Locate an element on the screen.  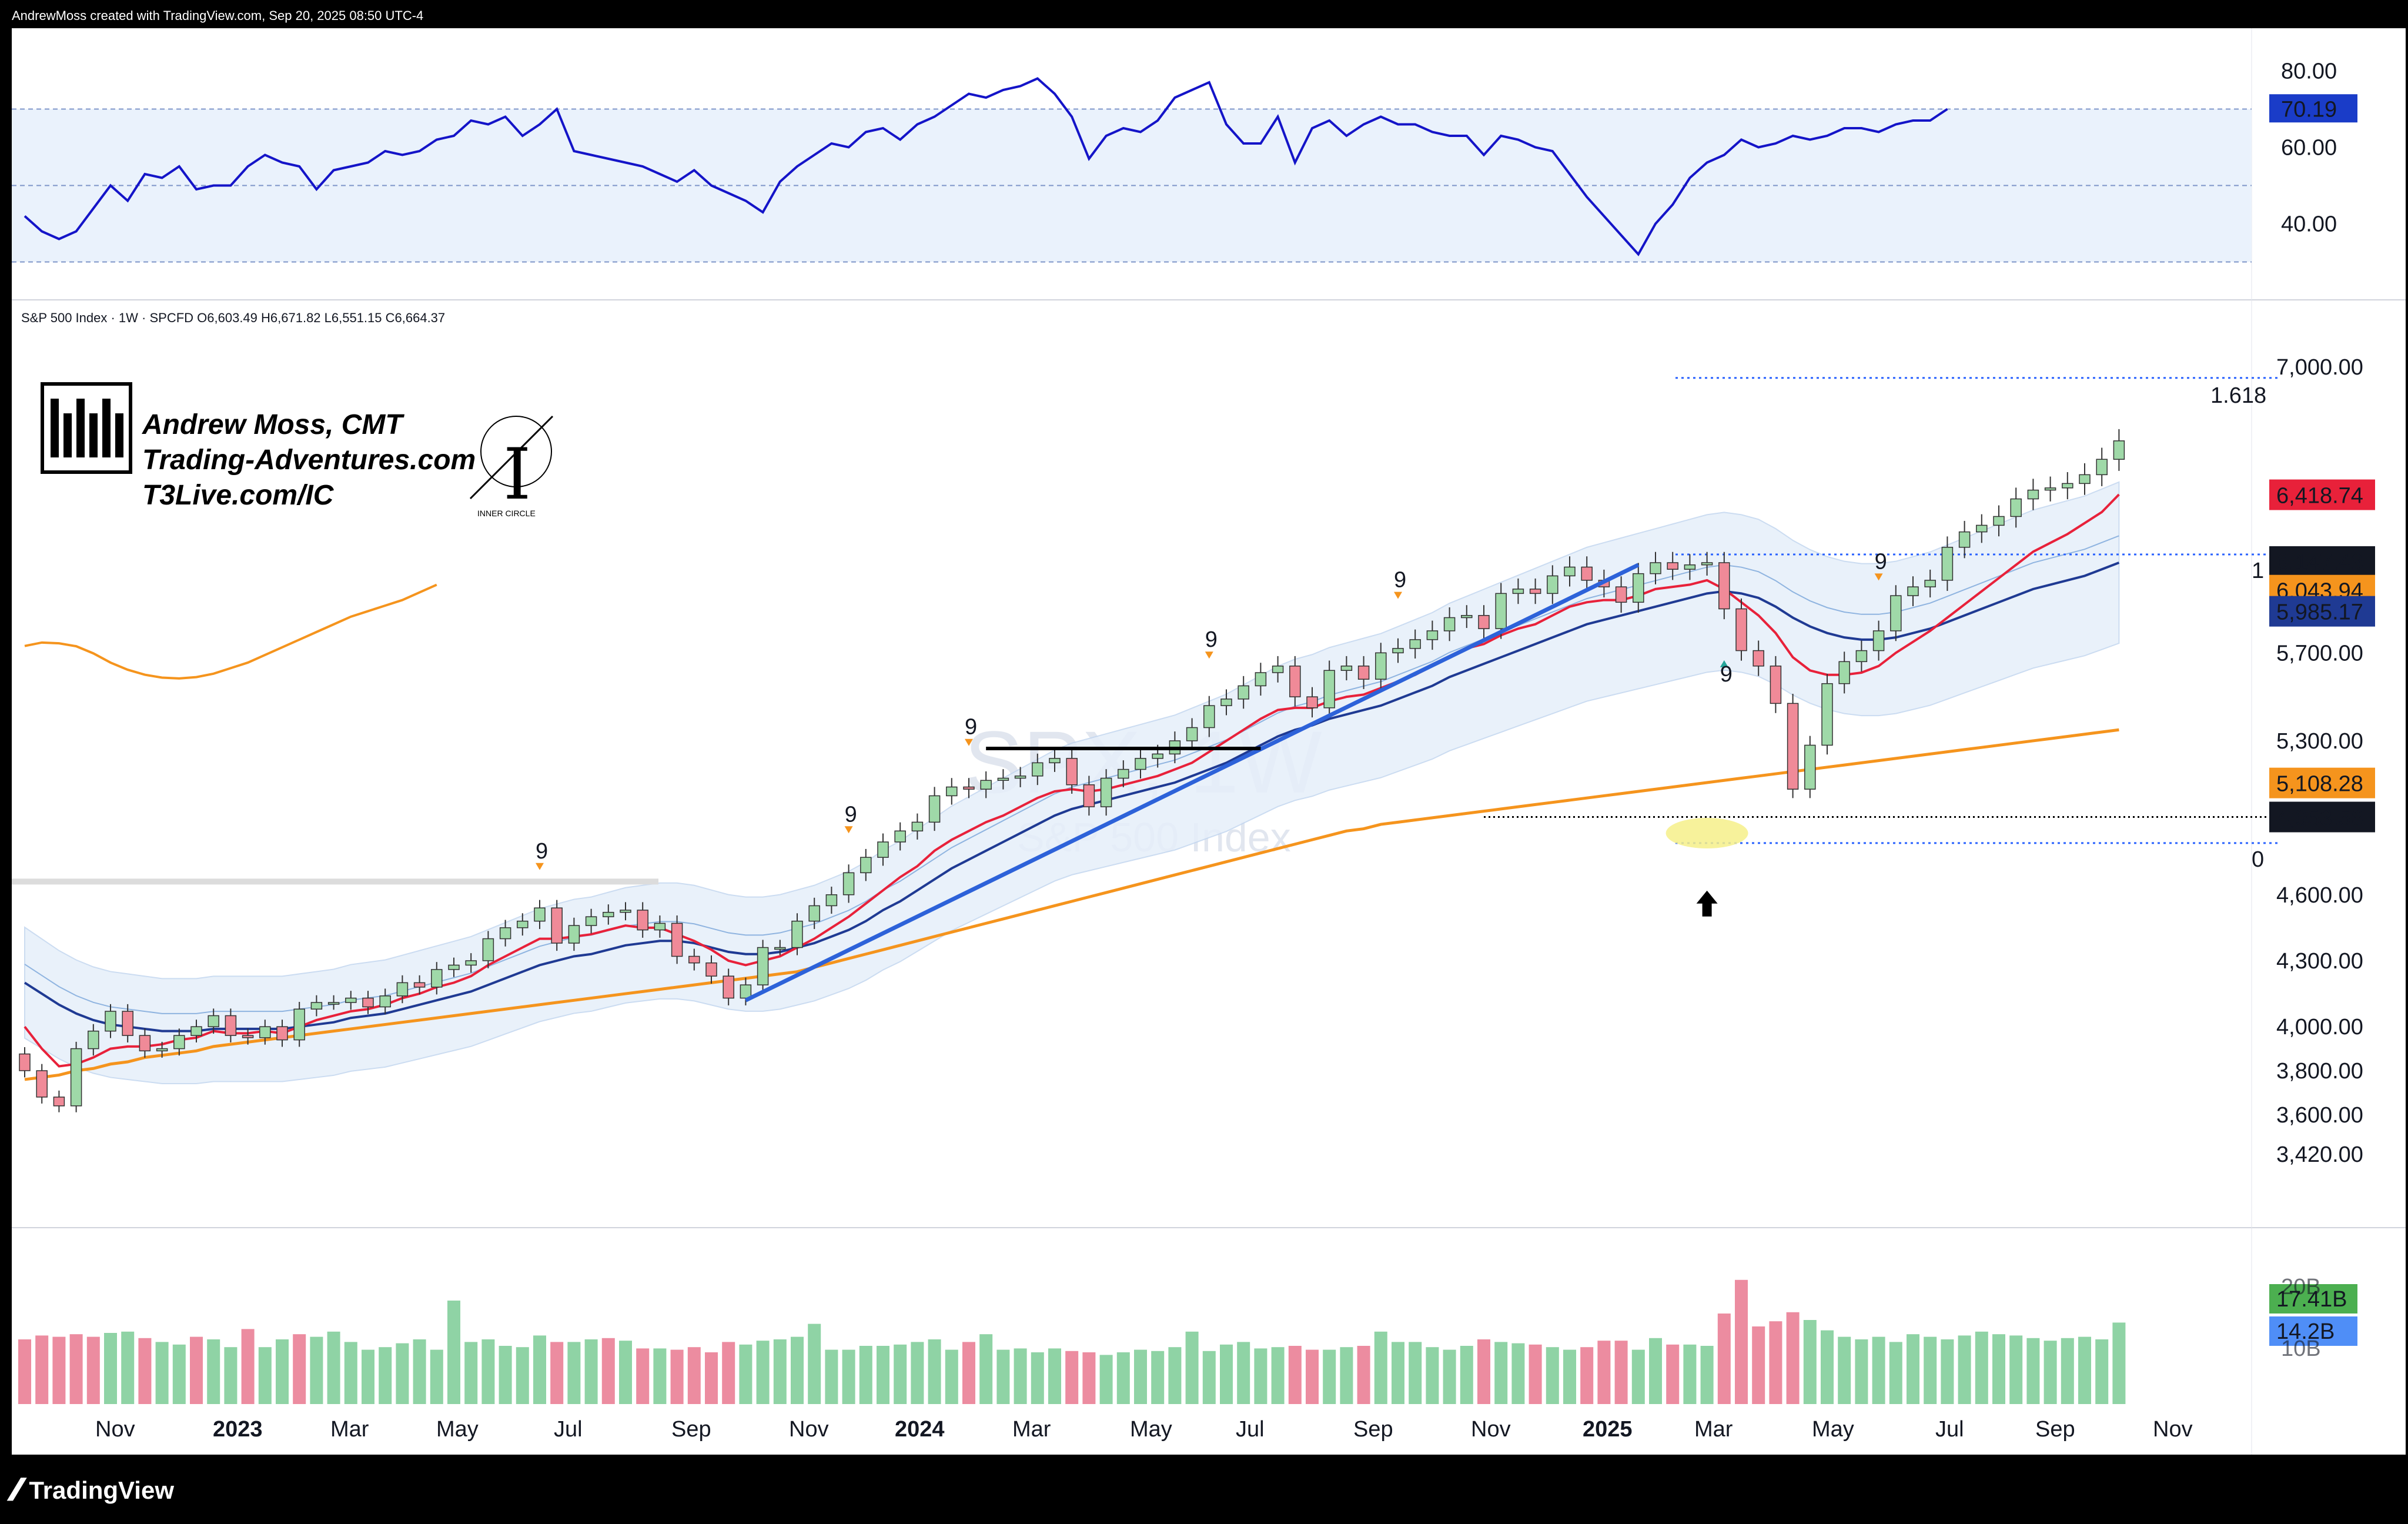
fib-level-label: 0 is located at coordinates (2258, 859).